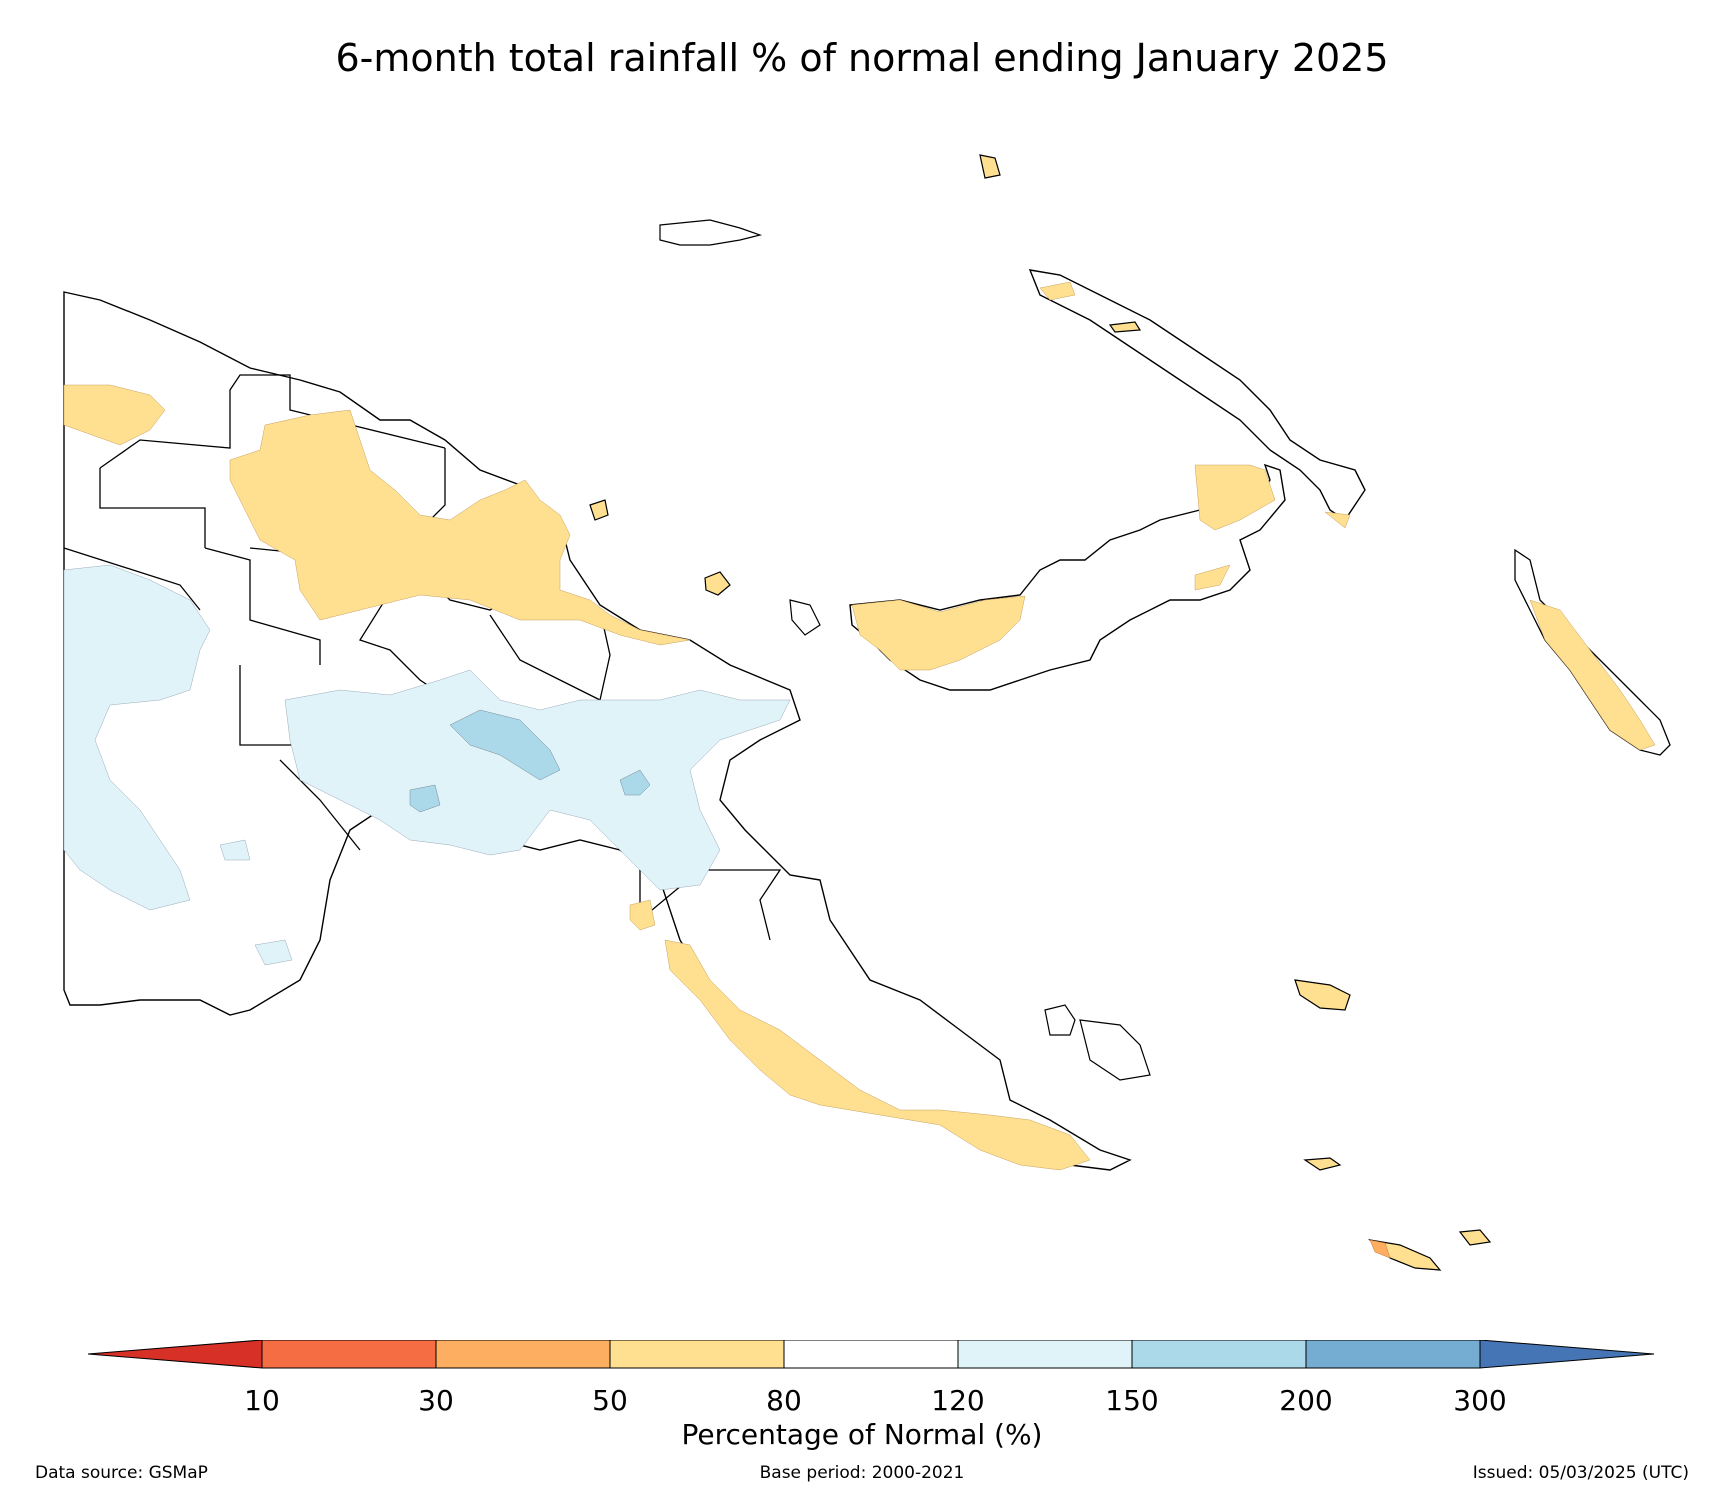  What do you see at coordinates (599, 510) in the screenshot?
I see `island-karkar-dry` at bounding box center [599, 510].